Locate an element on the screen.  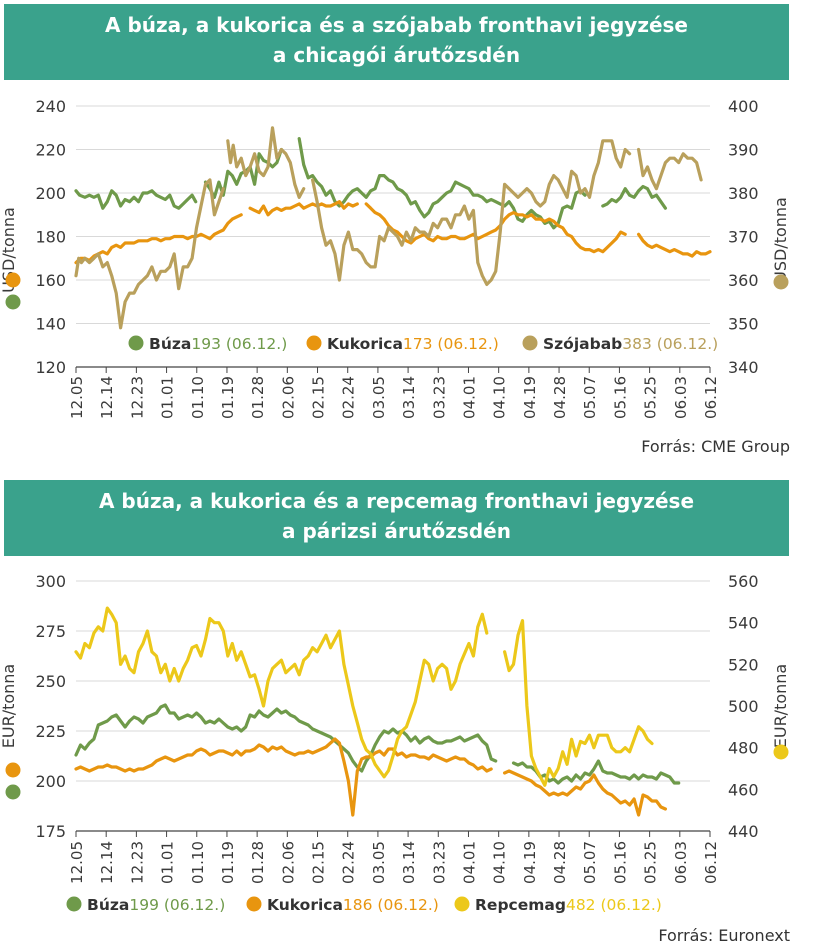
y-tick-label-left: 250 is located at coordinates (50, 681).